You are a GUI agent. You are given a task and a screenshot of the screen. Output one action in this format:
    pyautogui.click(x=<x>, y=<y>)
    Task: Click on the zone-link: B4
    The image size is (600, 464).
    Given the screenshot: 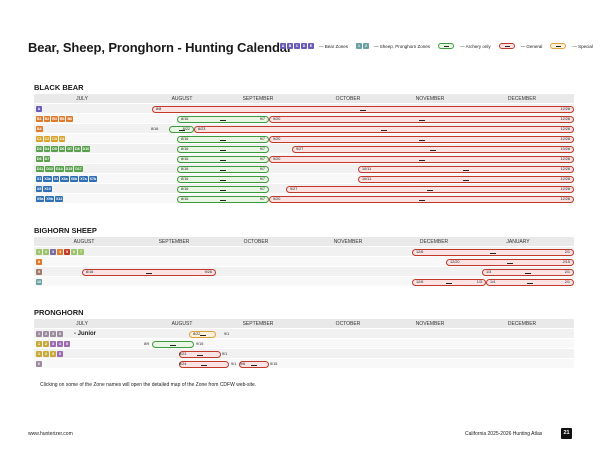 What is the action you would take?
    pyautogui.click(x=39, y=129)
    